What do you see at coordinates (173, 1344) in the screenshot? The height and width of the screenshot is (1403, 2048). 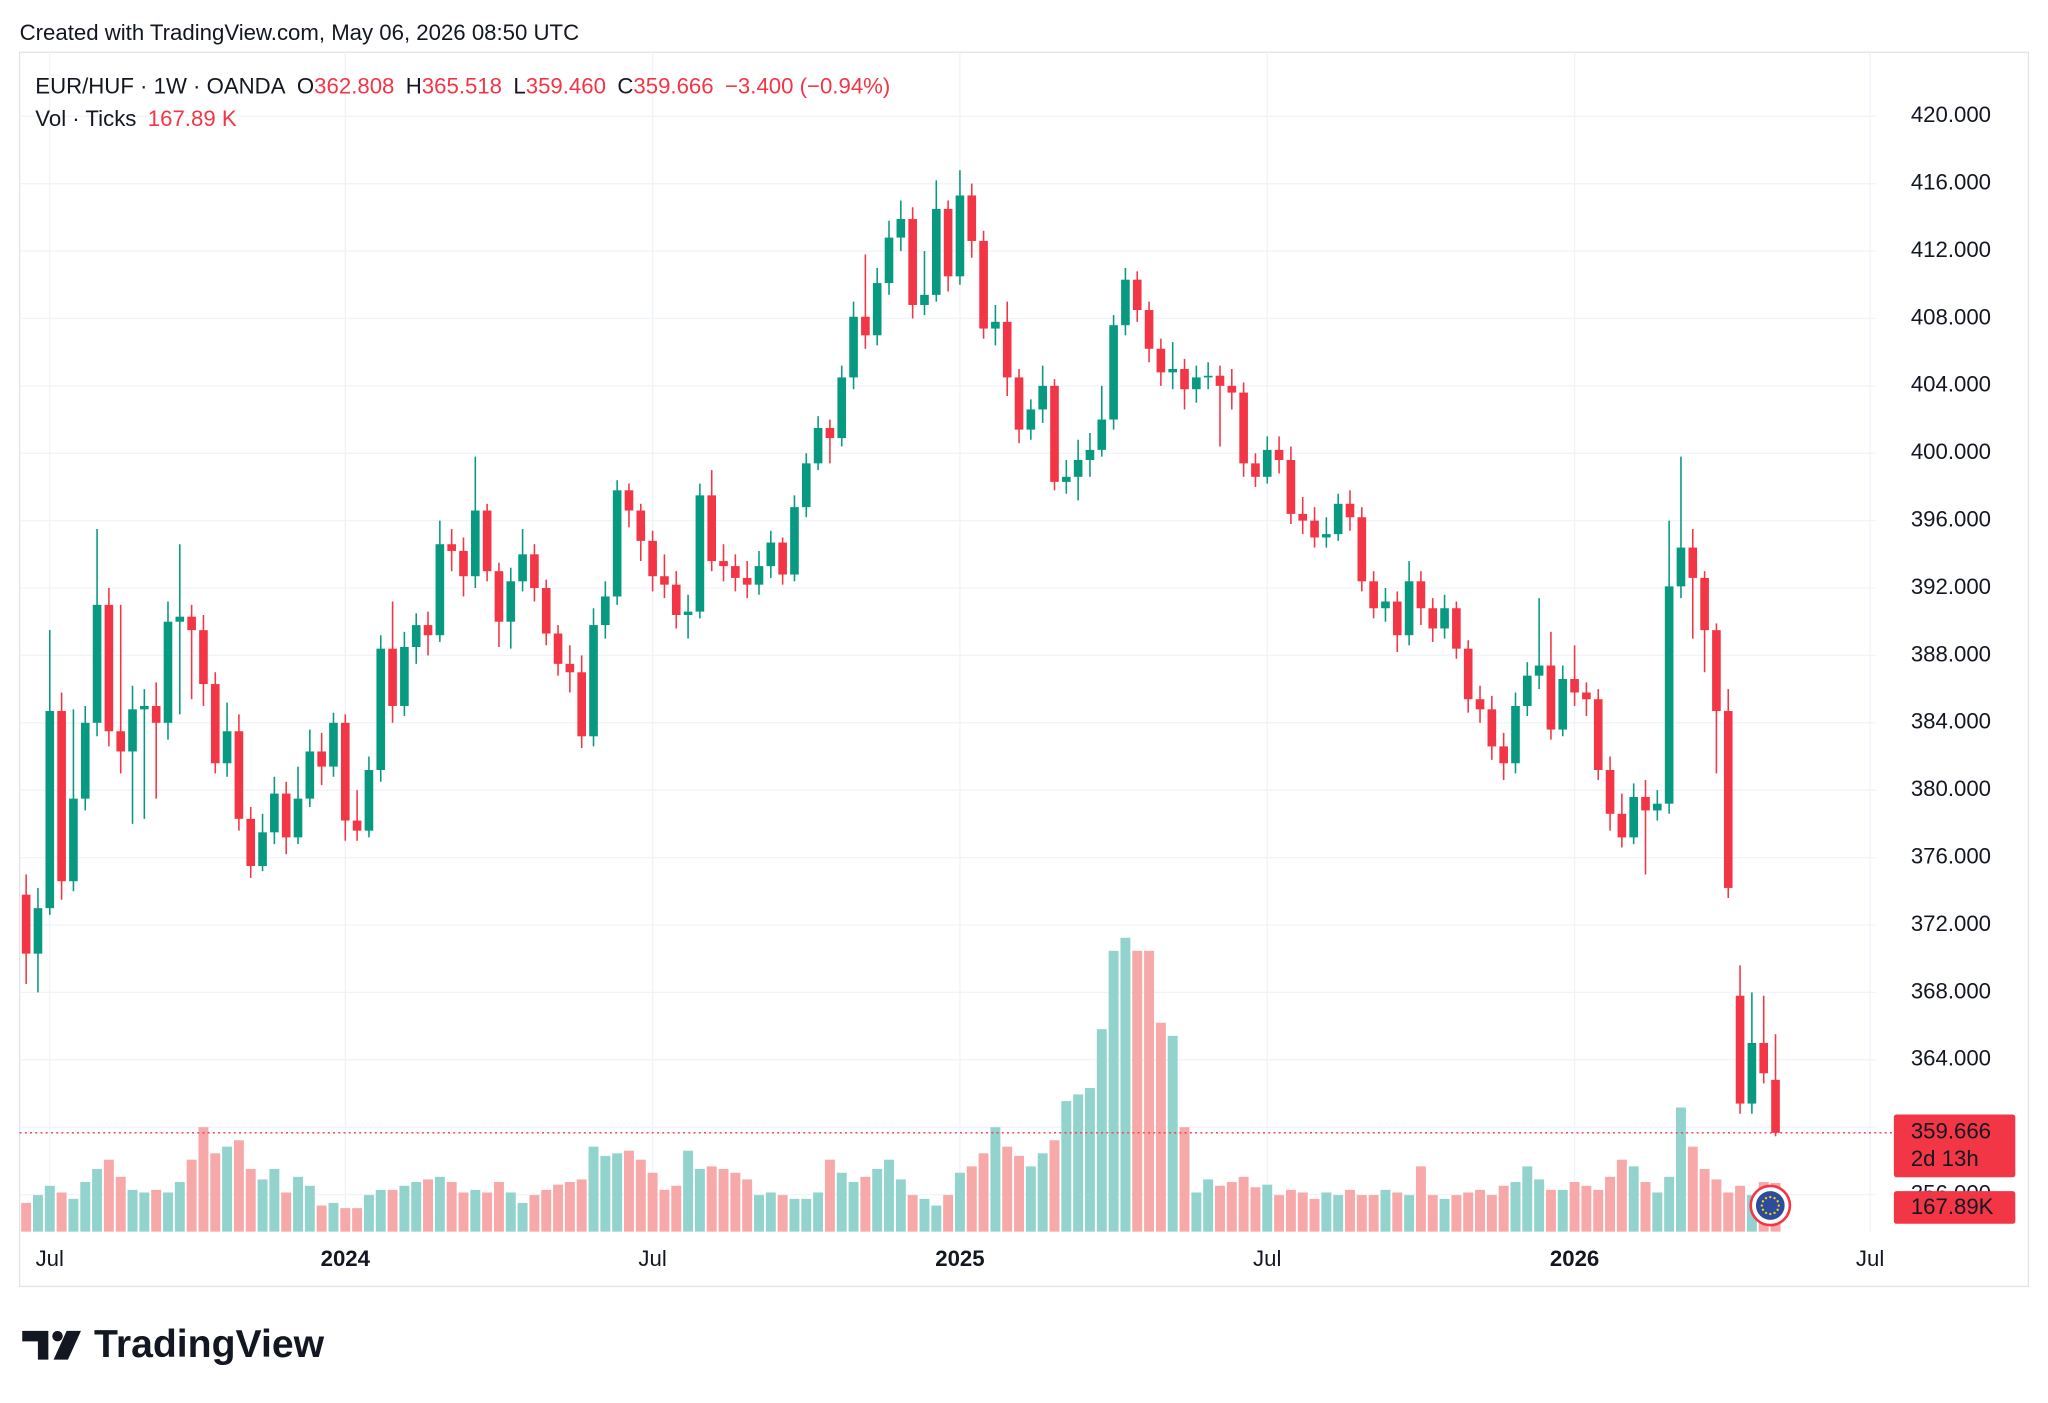 I see `brand-logo: TradingView` at bounding box center [173, 1344].